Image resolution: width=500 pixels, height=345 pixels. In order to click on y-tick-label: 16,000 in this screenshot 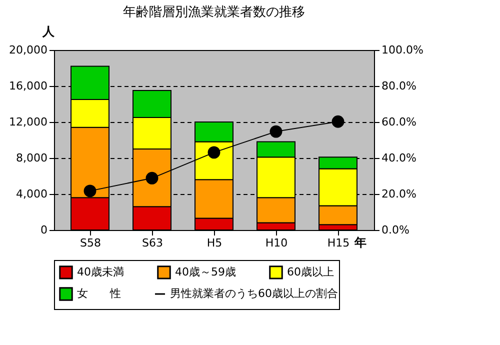, I will do `click(28, 86)`.